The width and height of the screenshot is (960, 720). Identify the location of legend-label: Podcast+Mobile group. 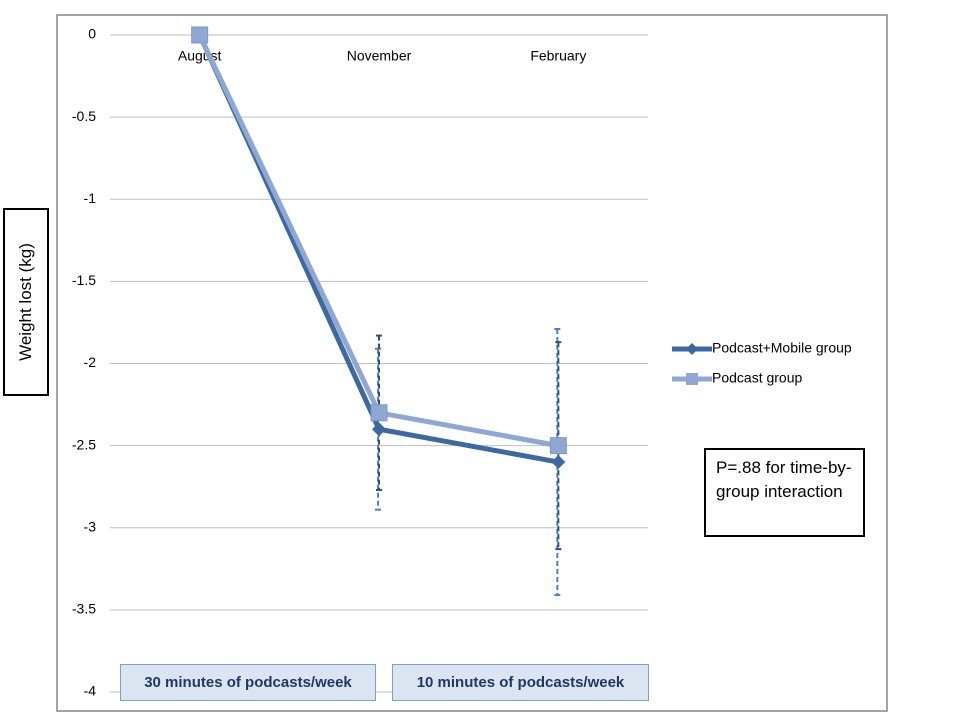
(782, 348).